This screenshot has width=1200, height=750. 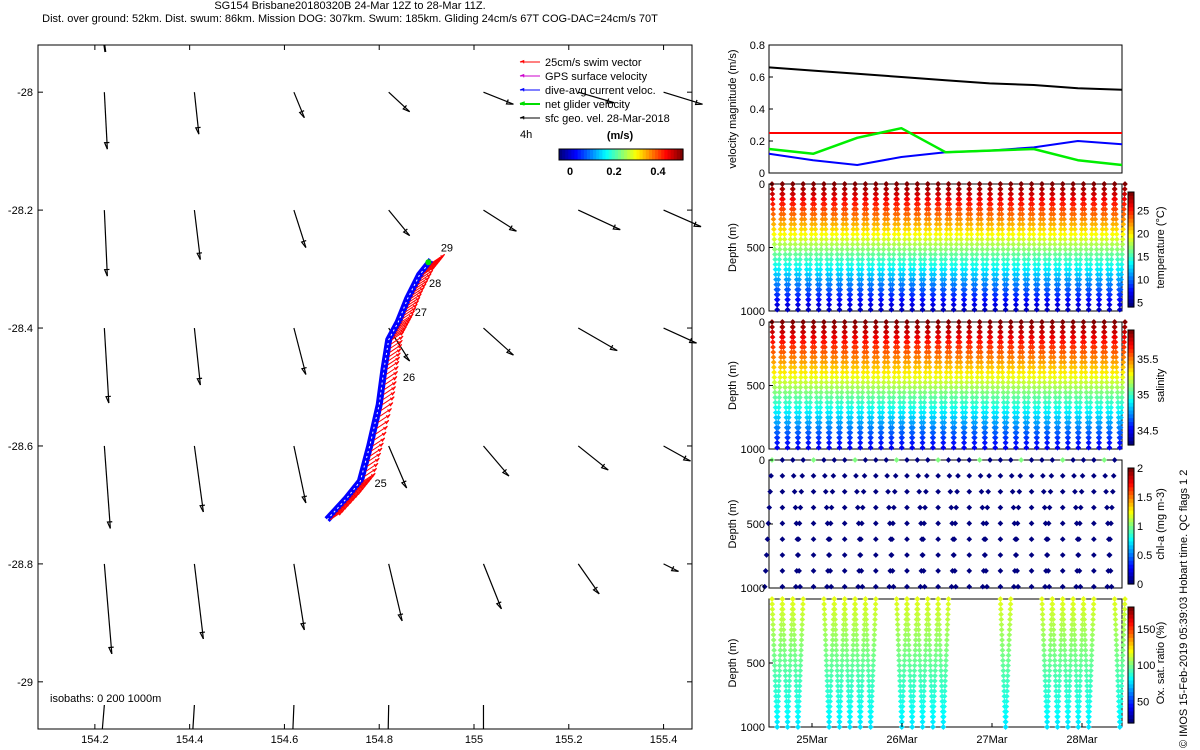 I want to click on day-label: 28, so click(x=435, y=284).